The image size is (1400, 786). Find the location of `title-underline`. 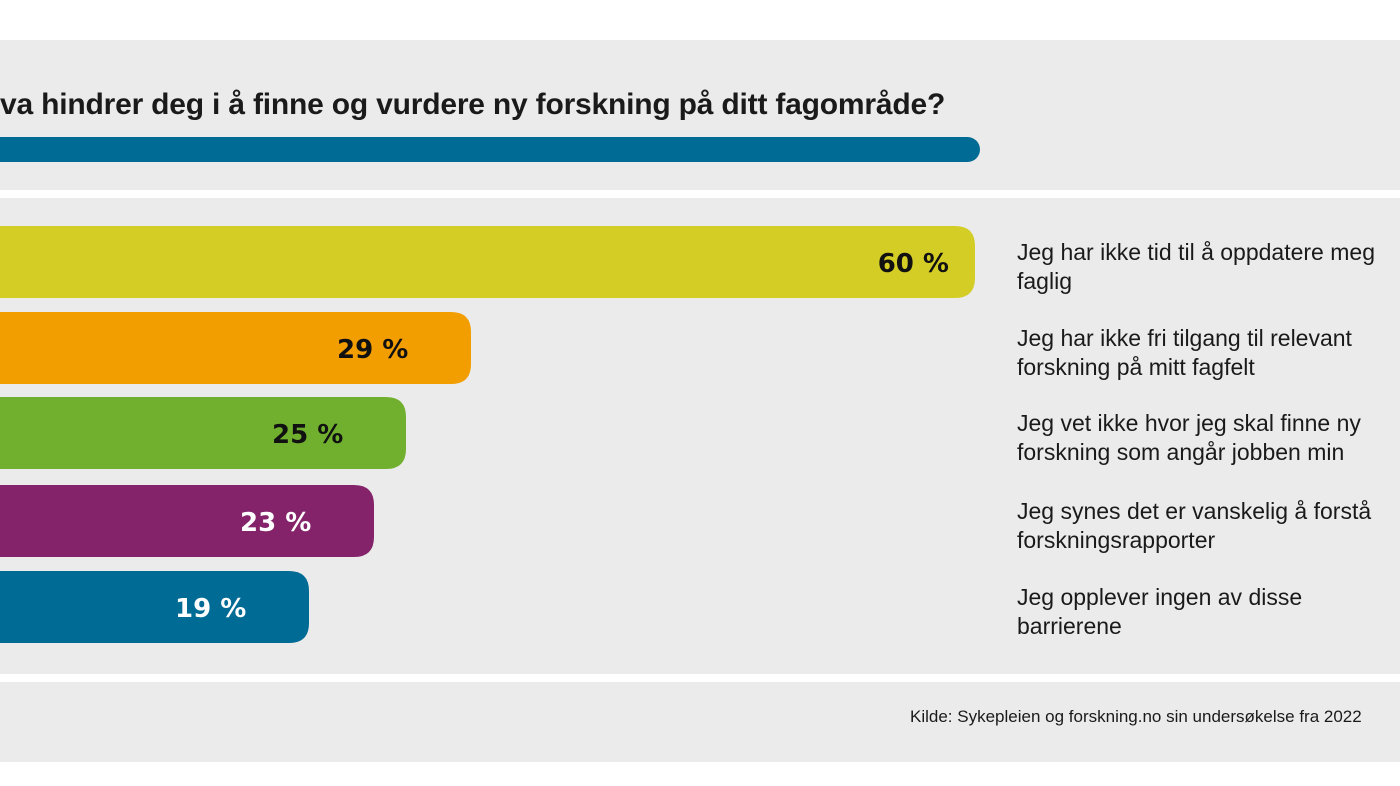

title-underline is located at coordinates (490, 149).